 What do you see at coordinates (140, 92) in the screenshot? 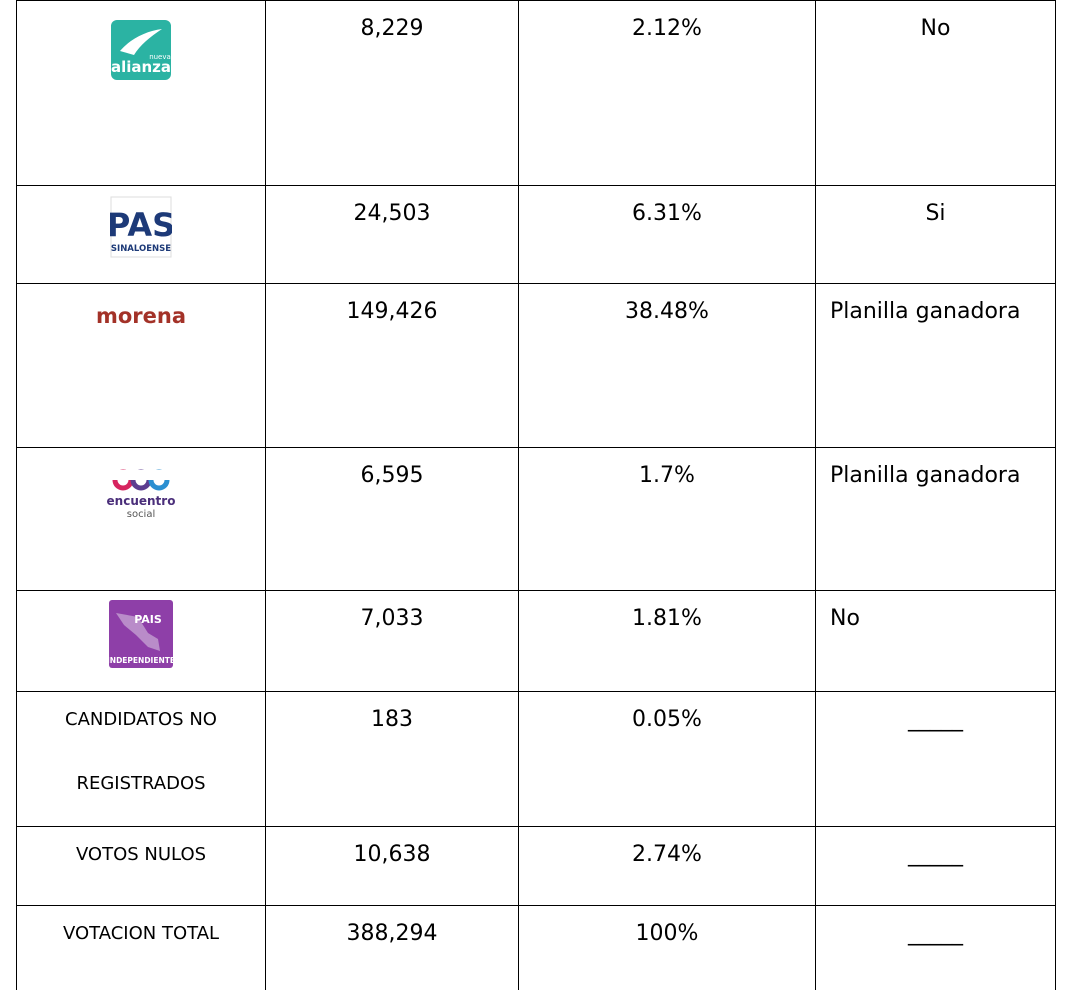
I see `table-cell: nueva alianza` at bounding box center [140, 92].